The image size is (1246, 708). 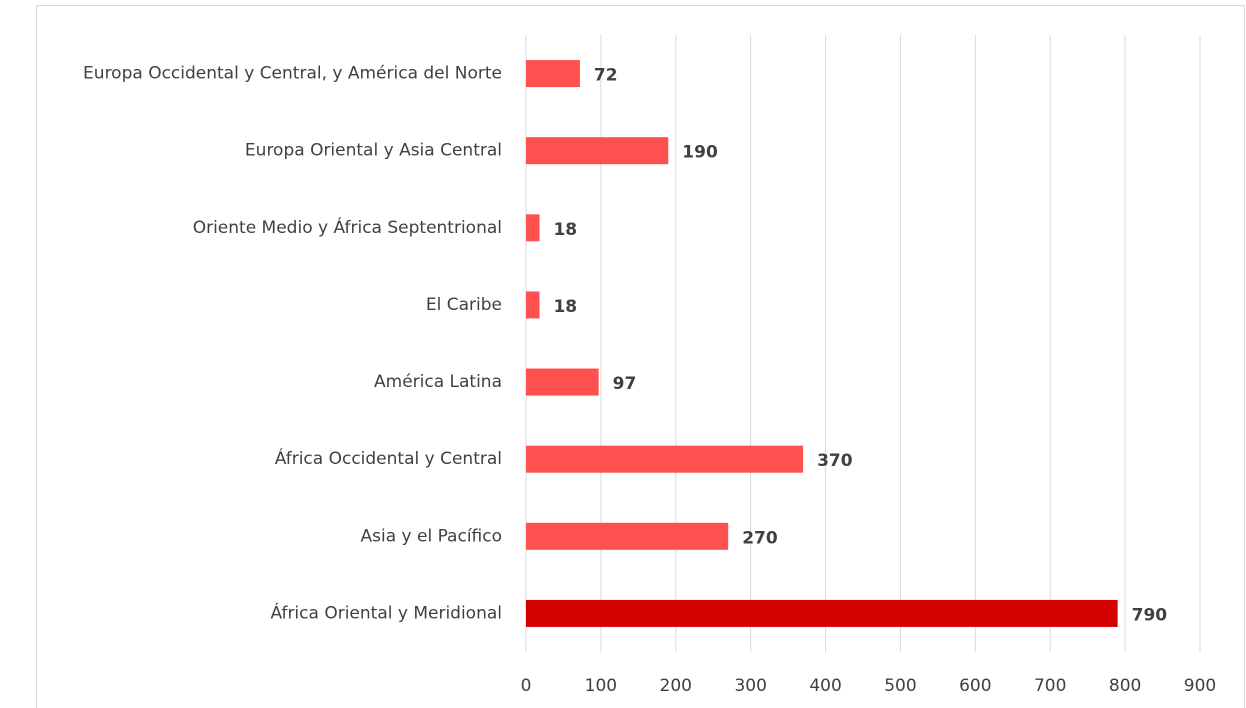 I want to click on x-tick-label: 400, so click(x=825, y=686).